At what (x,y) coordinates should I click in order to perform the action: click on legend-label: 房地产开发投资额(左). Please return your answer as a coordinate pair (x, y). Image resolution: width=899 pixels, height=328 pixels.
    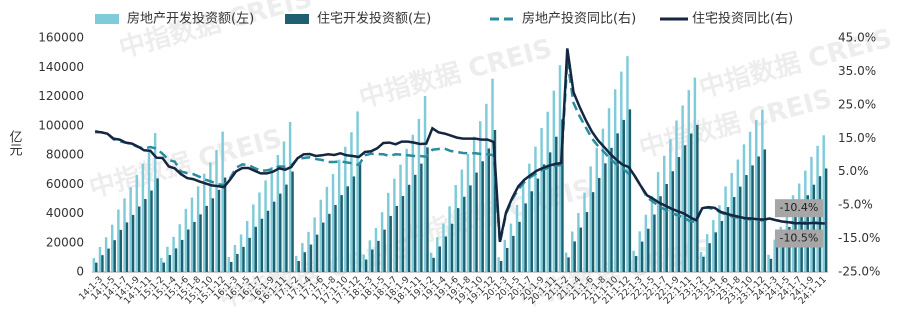
    Looking at the image, I should click on (190, 19).